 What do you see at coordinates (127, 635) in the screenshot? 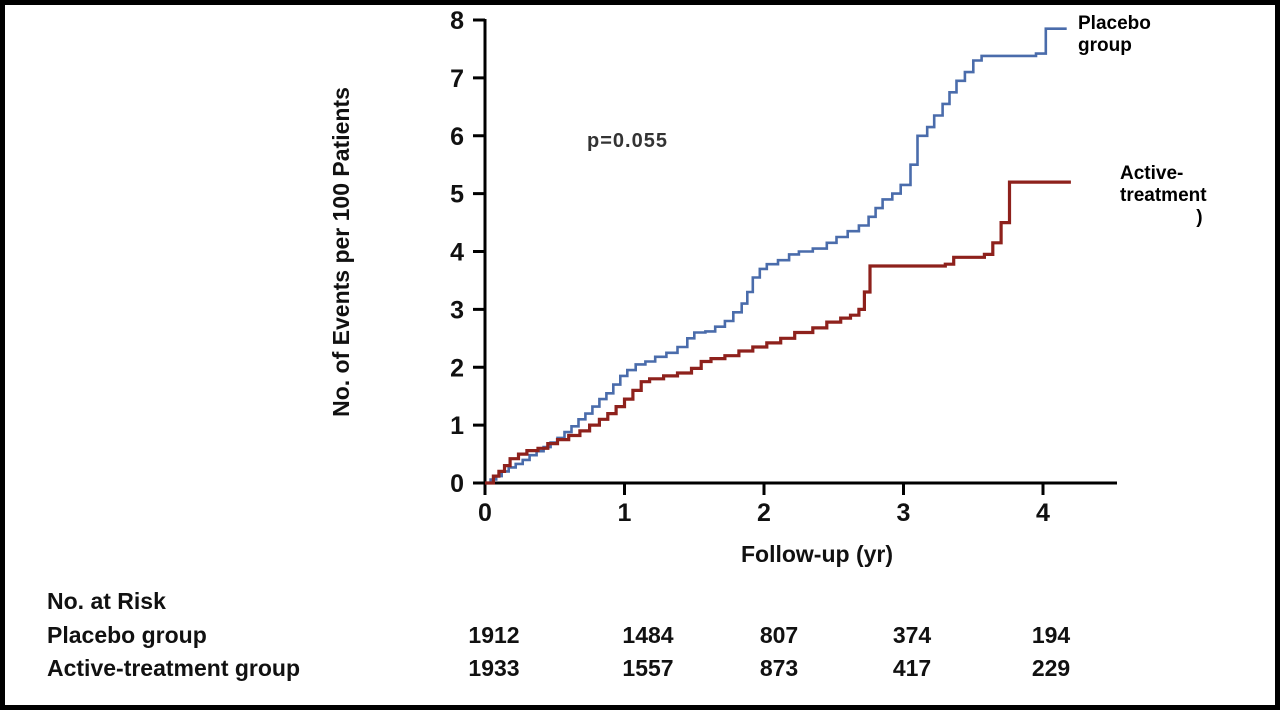
I see `risk-row-label: Placebo group` at bounding box center [127, 635].